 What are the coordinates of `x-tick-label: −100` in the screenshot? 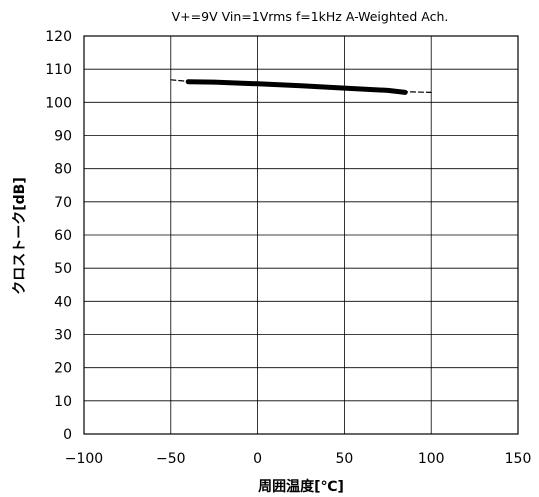 It's located at (84, 459).